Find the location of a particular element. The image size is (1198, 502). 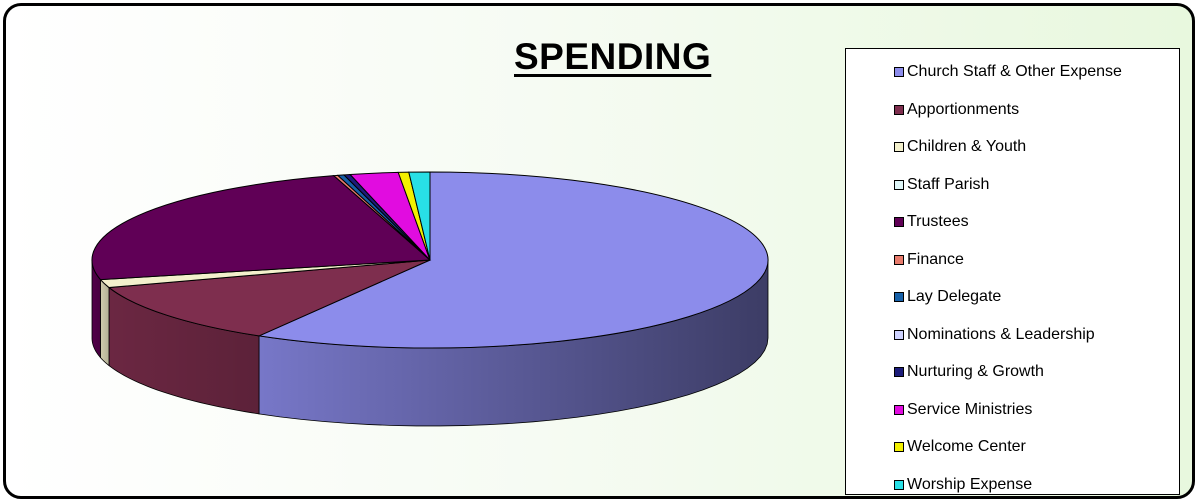

legend-label: Service Ministries is located at coordinates (970, 409).